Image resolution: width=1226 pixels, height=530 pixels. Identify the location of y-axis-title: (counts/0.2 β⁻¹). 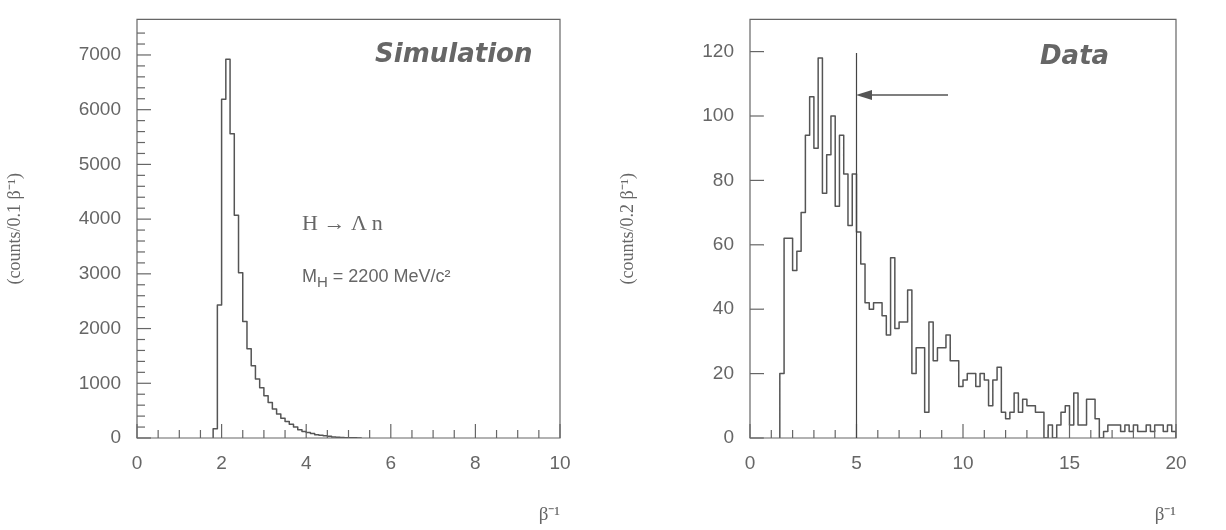
(627, 228).